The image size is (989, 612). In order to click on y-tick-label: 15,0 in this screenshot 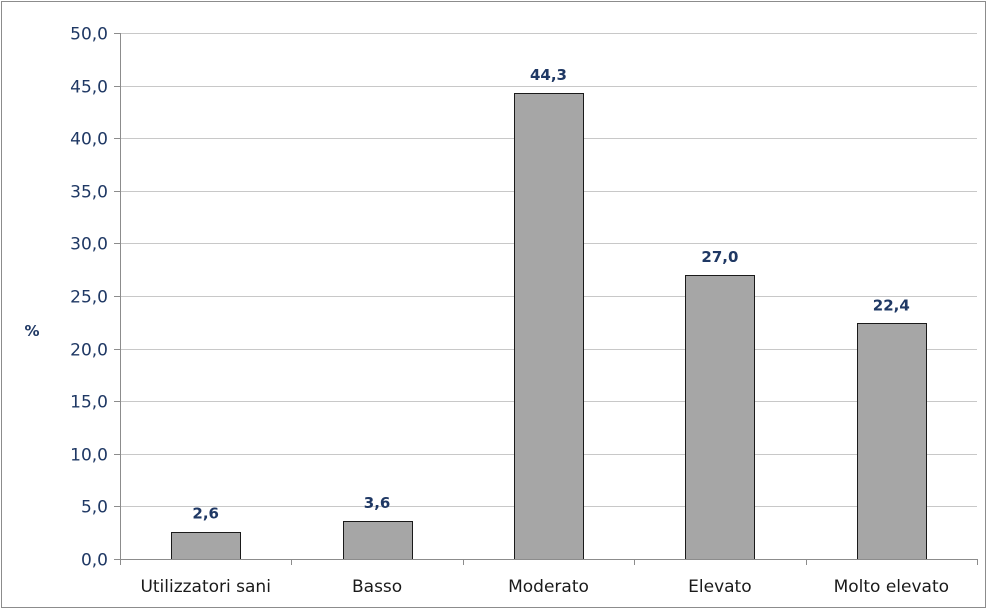, I will do `click(89, 403)`.